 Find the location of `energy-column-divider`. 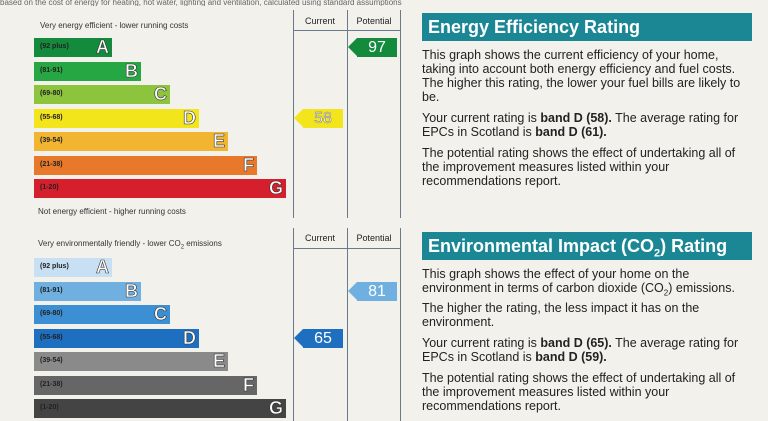

energy-column-divider is located at coordinates (400, 114).